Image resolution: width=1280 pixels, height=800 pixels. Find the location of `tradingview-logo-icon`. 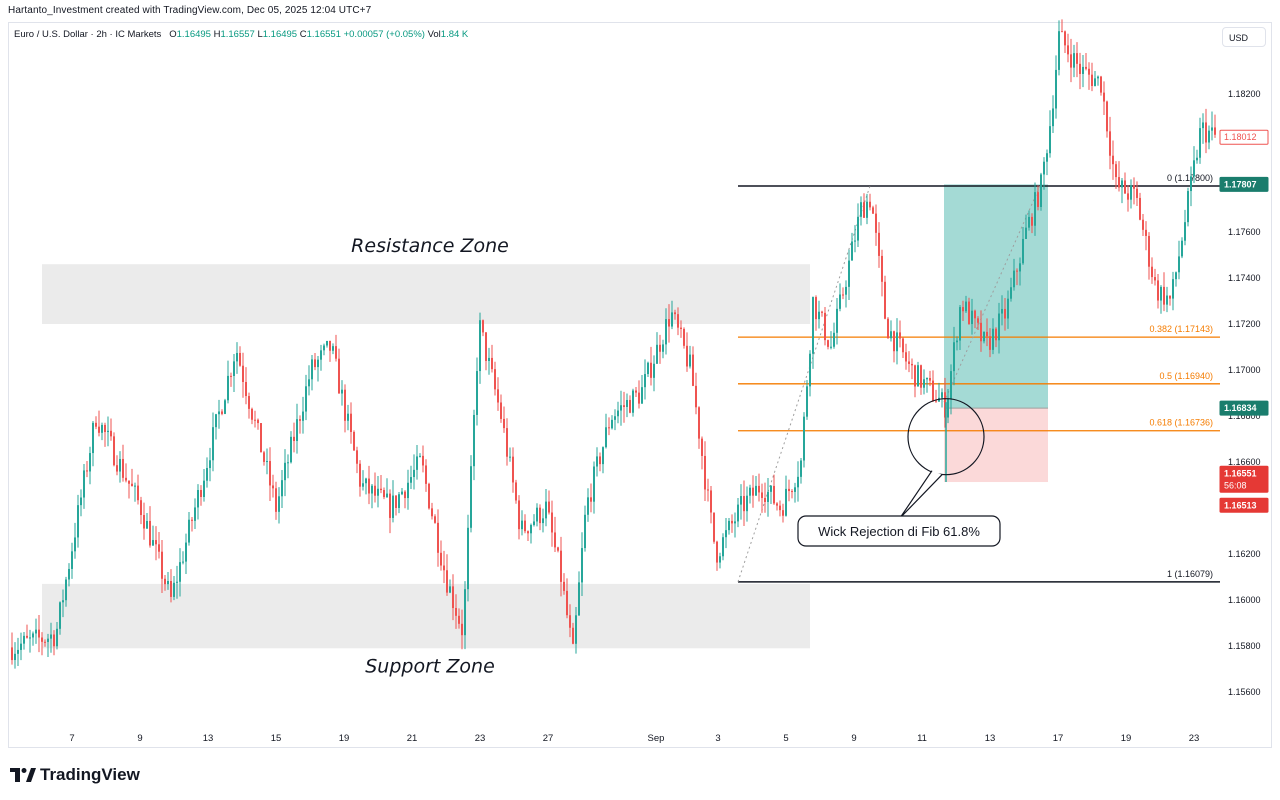

tradingview-logo-icon is located at coordinates (23, 775).